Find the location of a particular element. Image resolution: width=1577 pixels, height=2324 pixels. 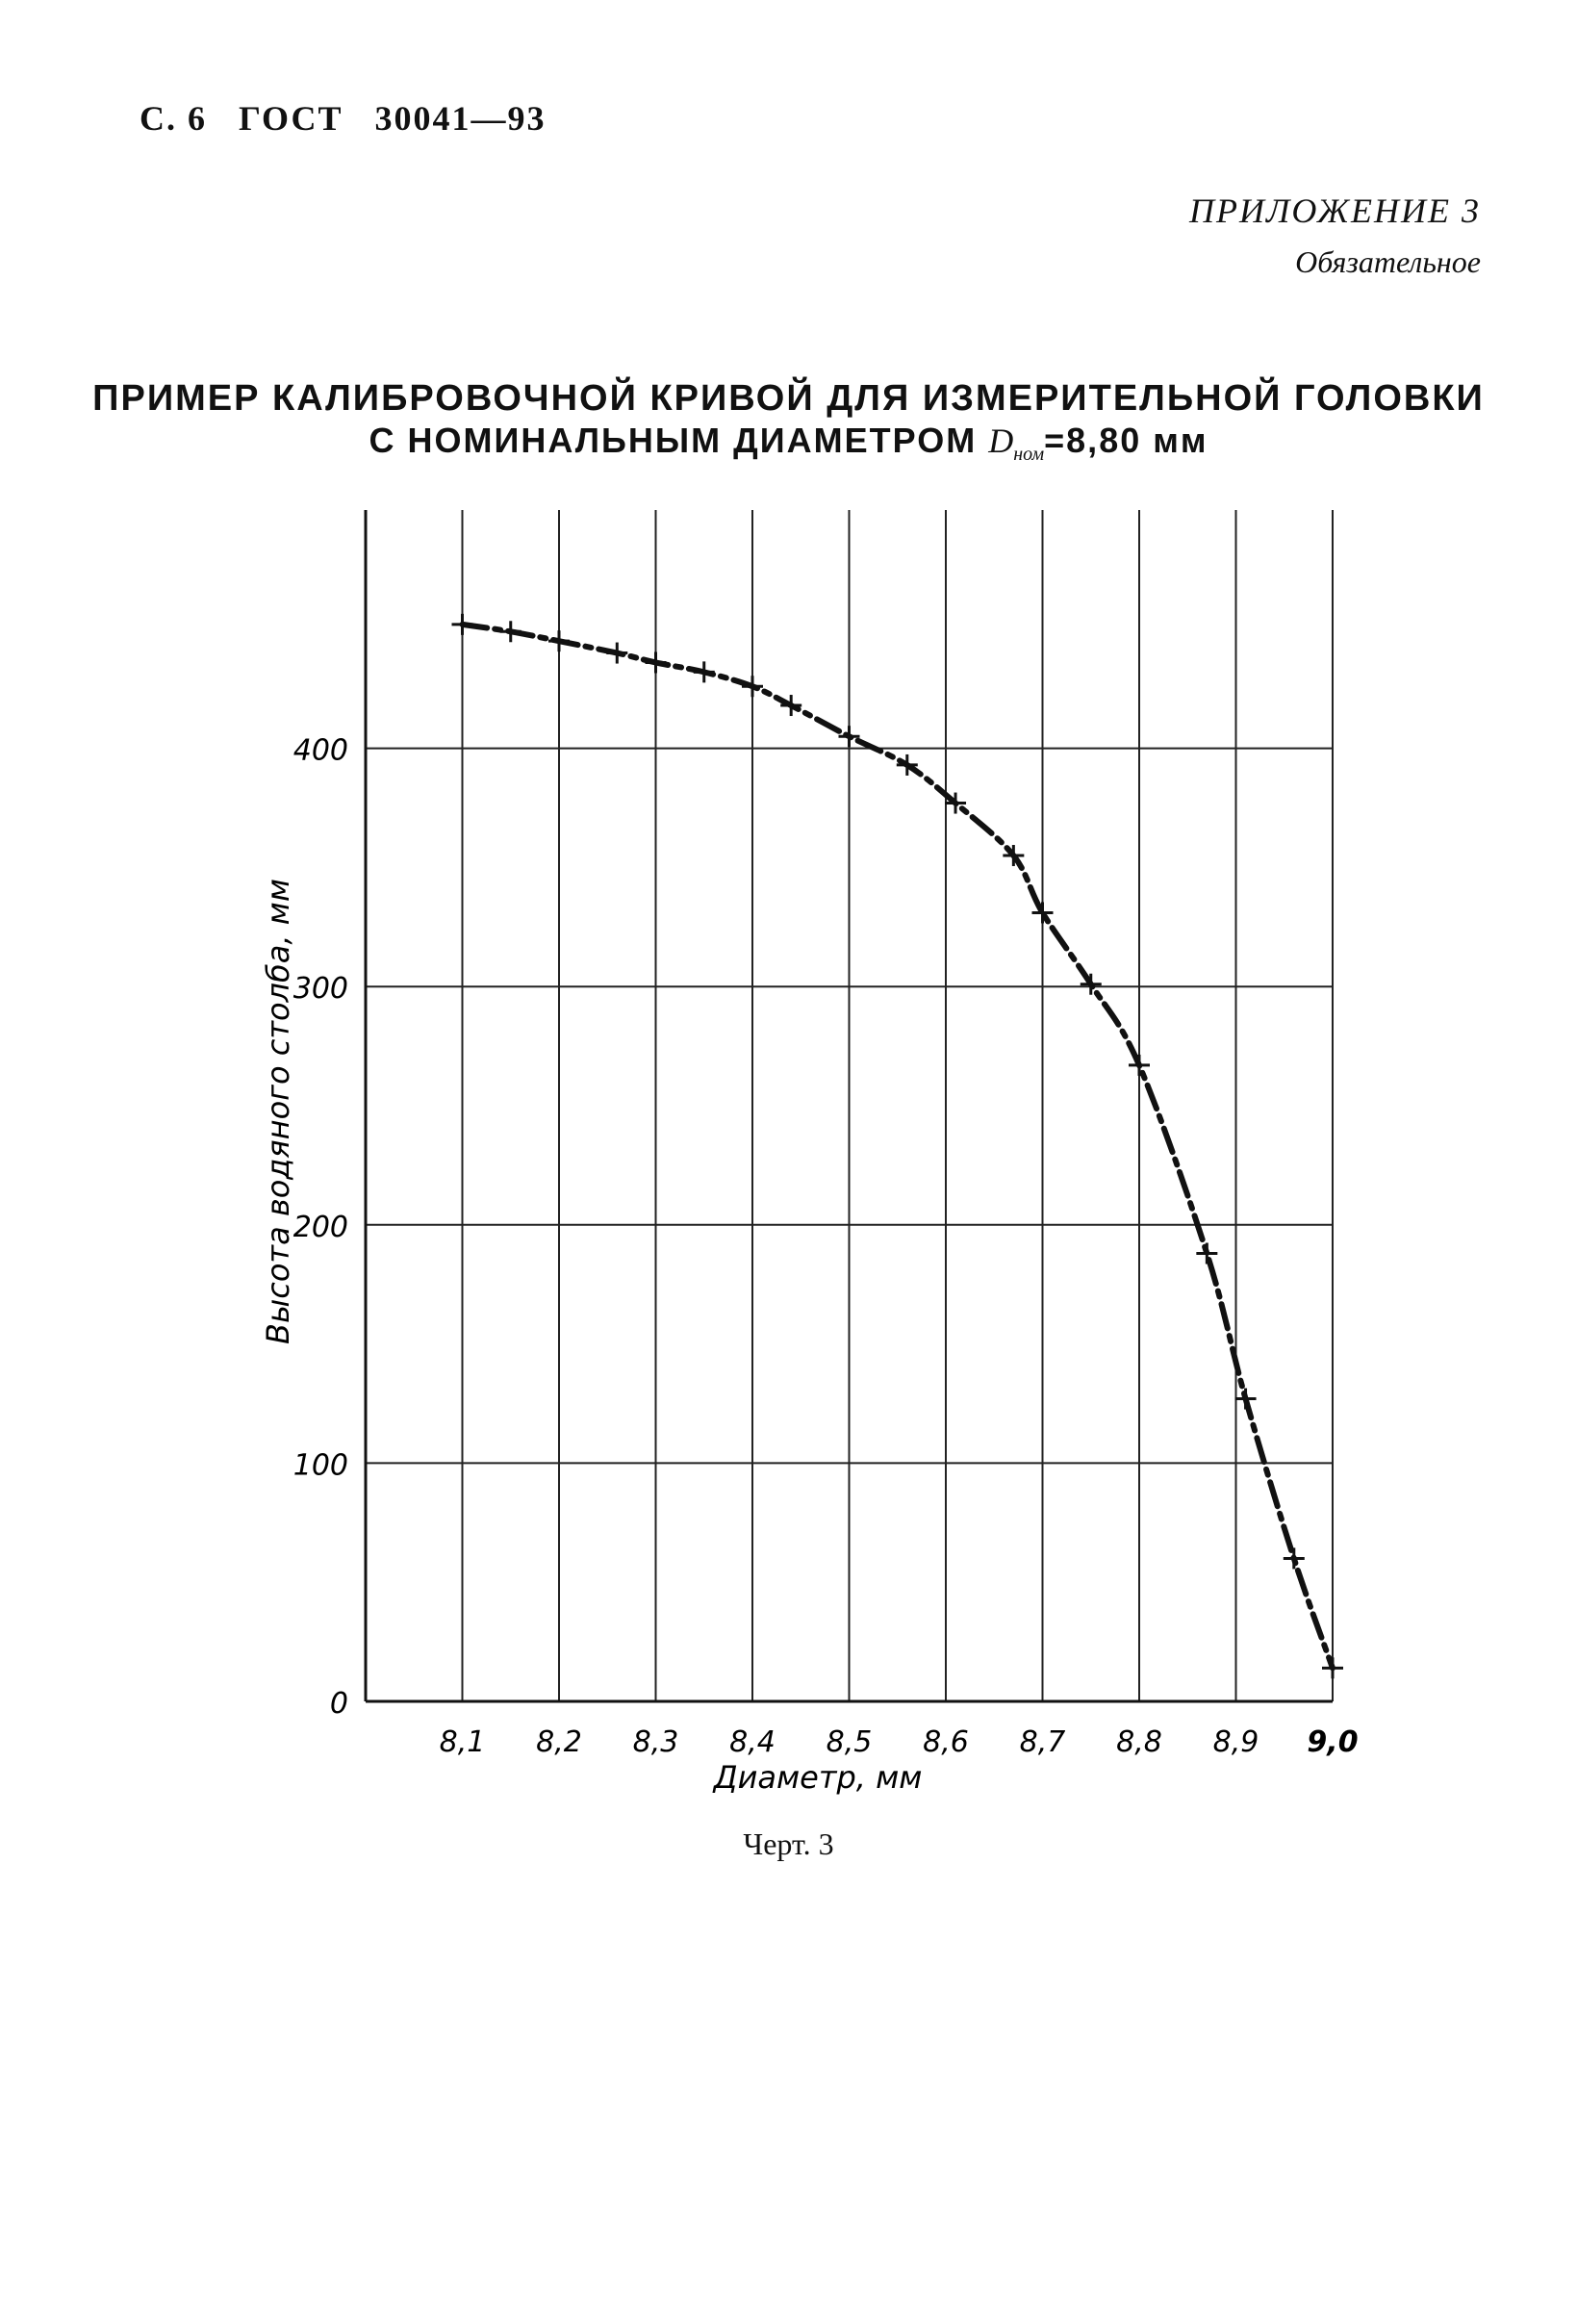

appendix-block: ПРИЛОЖЕНИЕ 3 Обязательное is located at coordinates (1335, 236).